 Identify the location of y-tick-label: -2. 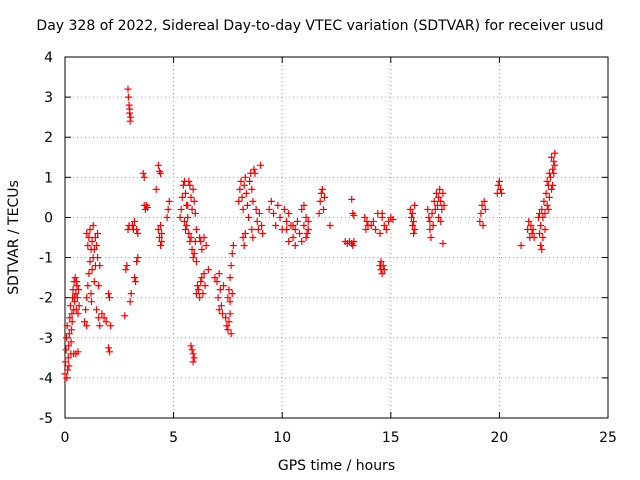
(46, 299).